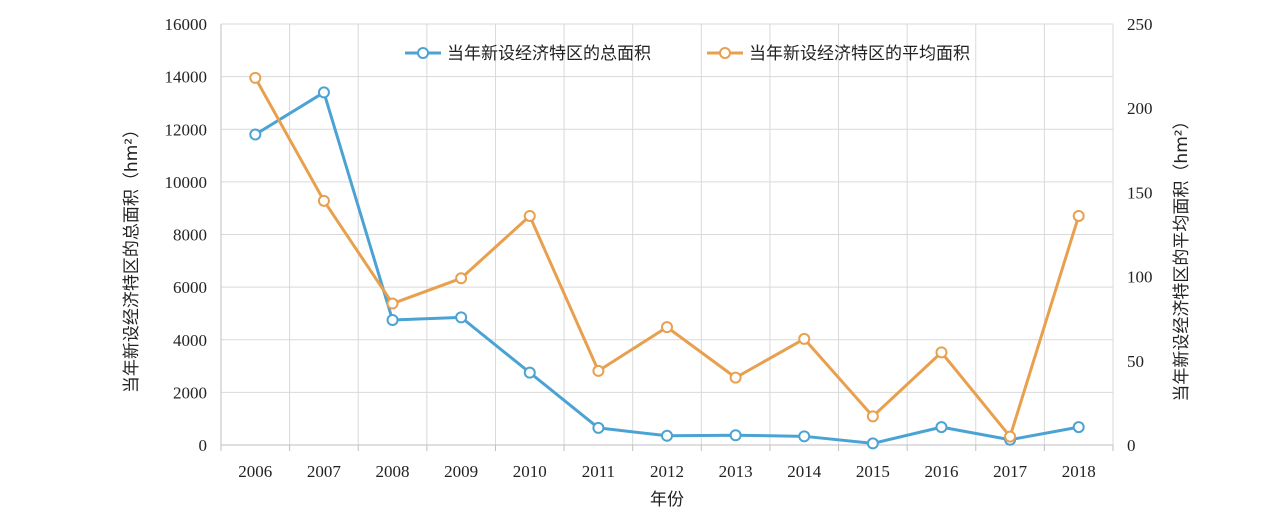 This screenshot has height=517, width=1267. Describe the element at coordinates (186, 129) in the screenshot. I see `left-y-tick-label: 12000` at that location.